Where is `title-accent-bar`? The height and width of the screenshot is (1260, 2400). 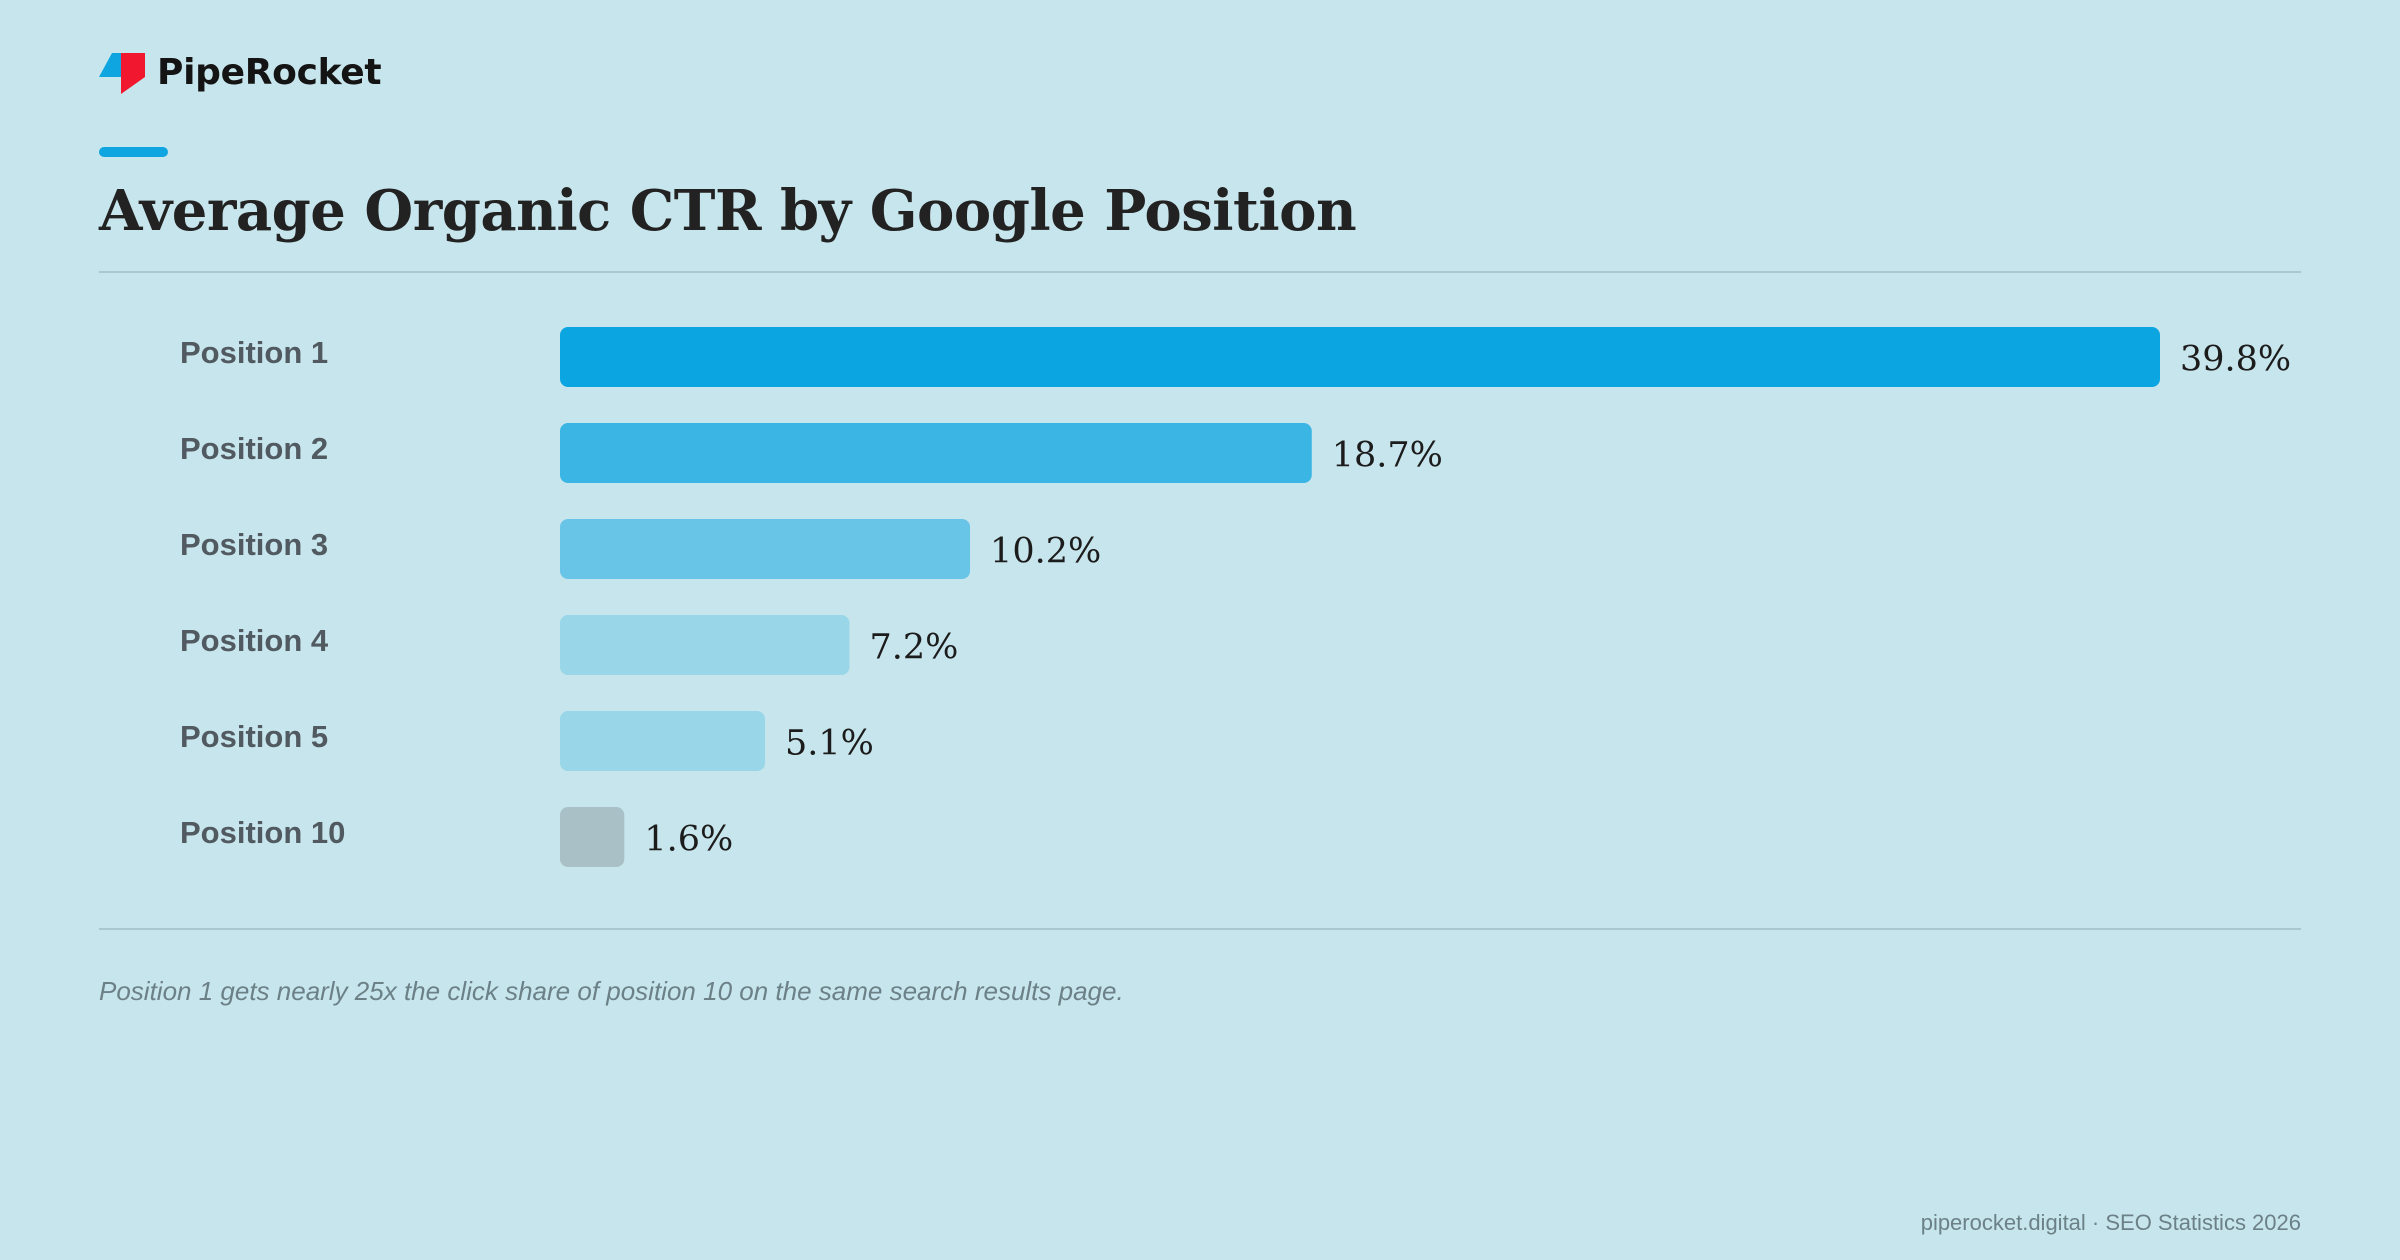 title-accent-bar is located at coordinates (133, 152).